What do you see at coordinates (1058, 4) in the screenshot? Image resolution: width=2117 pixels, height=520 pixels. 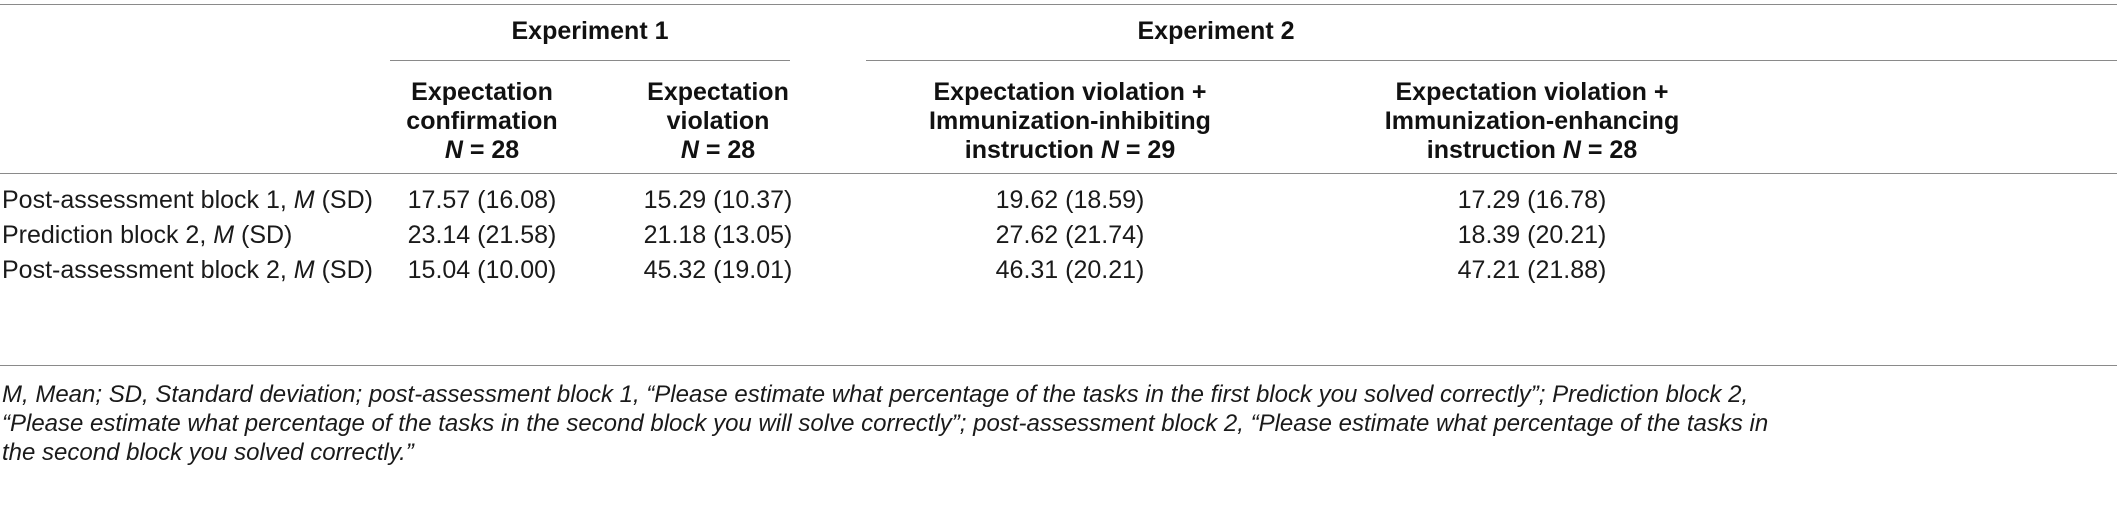 I see `table-top-rule` at bounding box center [1058, 4].